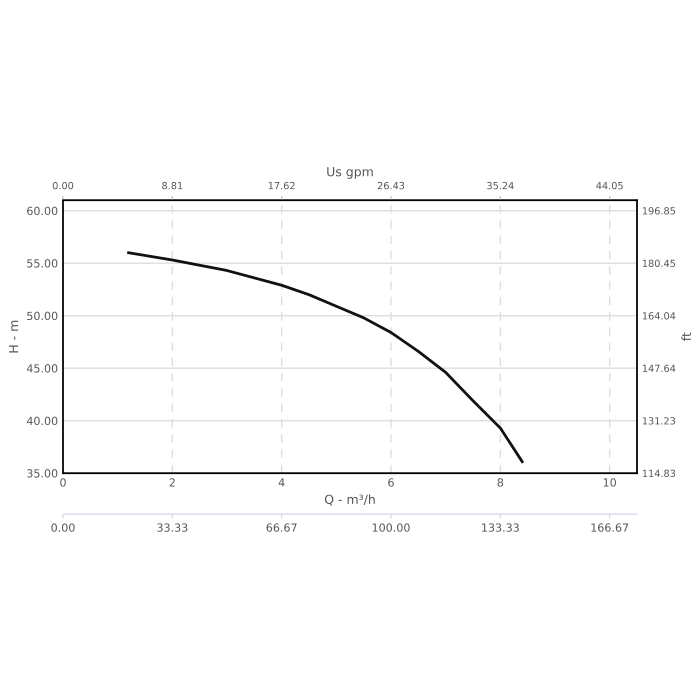 The image size is (700, 700). Describe the element at coordinates (42, 368) in the screenshot. I see `y-tick-label: 45.00` at that location.